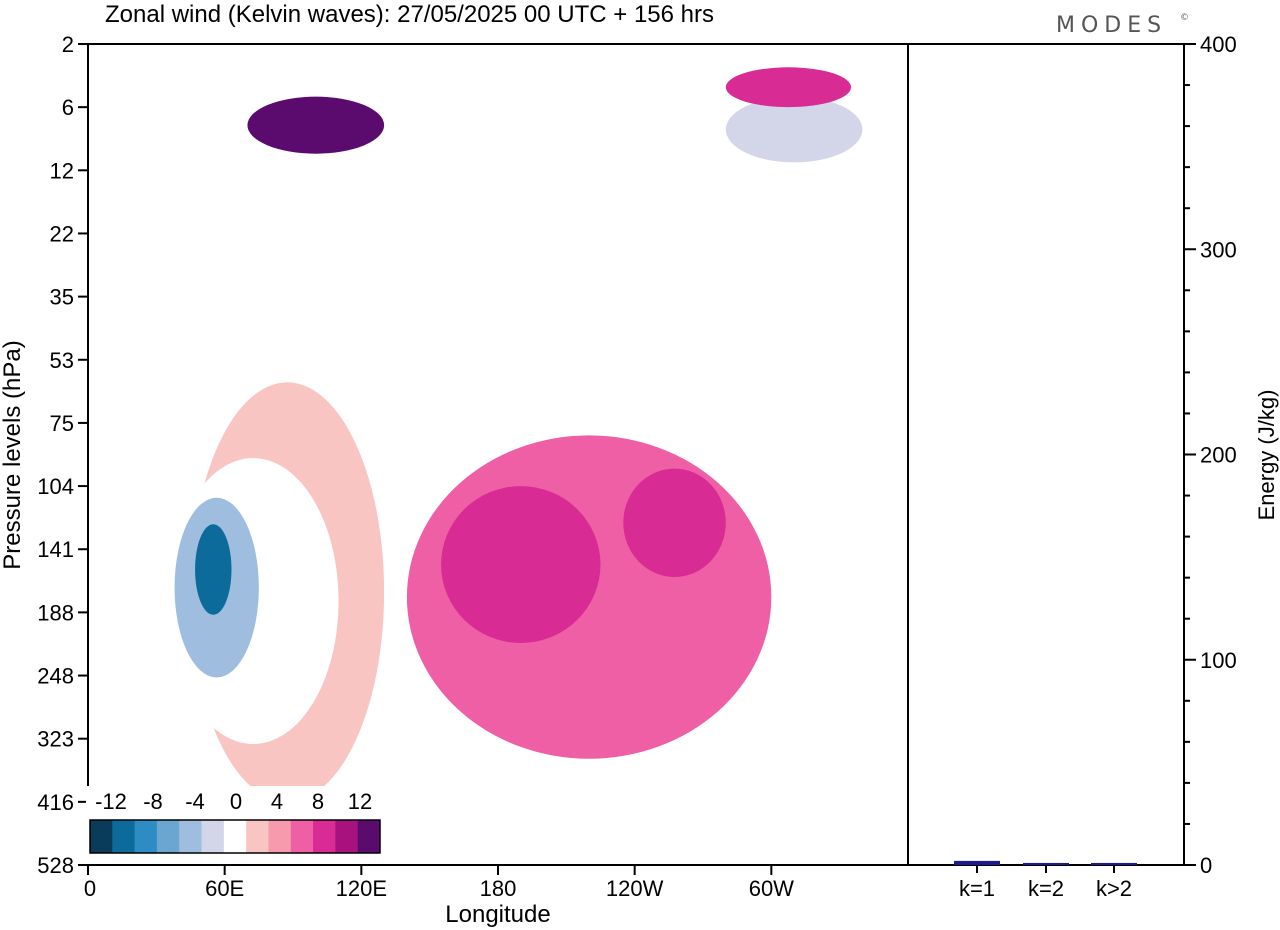 The height and width of the screenshot is (930, 1280). What do you see at coordinates (62, 170) in the screenshot?
I see `pressure-tick-label: 12` at bounding box center [62, 170].